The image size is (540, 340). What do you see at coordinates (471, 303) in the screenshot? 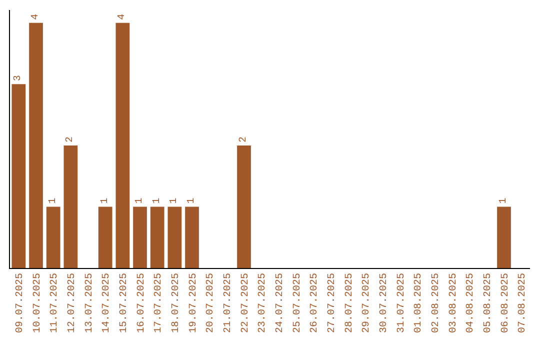
I see `x-tick-label: 04.08.2025` at bounding box center [471, 303].